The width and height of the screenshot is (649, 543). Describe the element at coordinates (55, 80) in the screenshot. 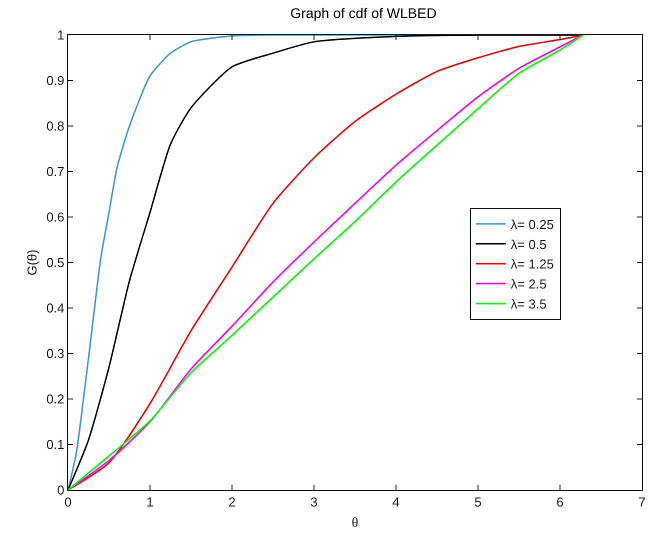

I see `y-tick-label: 0.9` at that location.